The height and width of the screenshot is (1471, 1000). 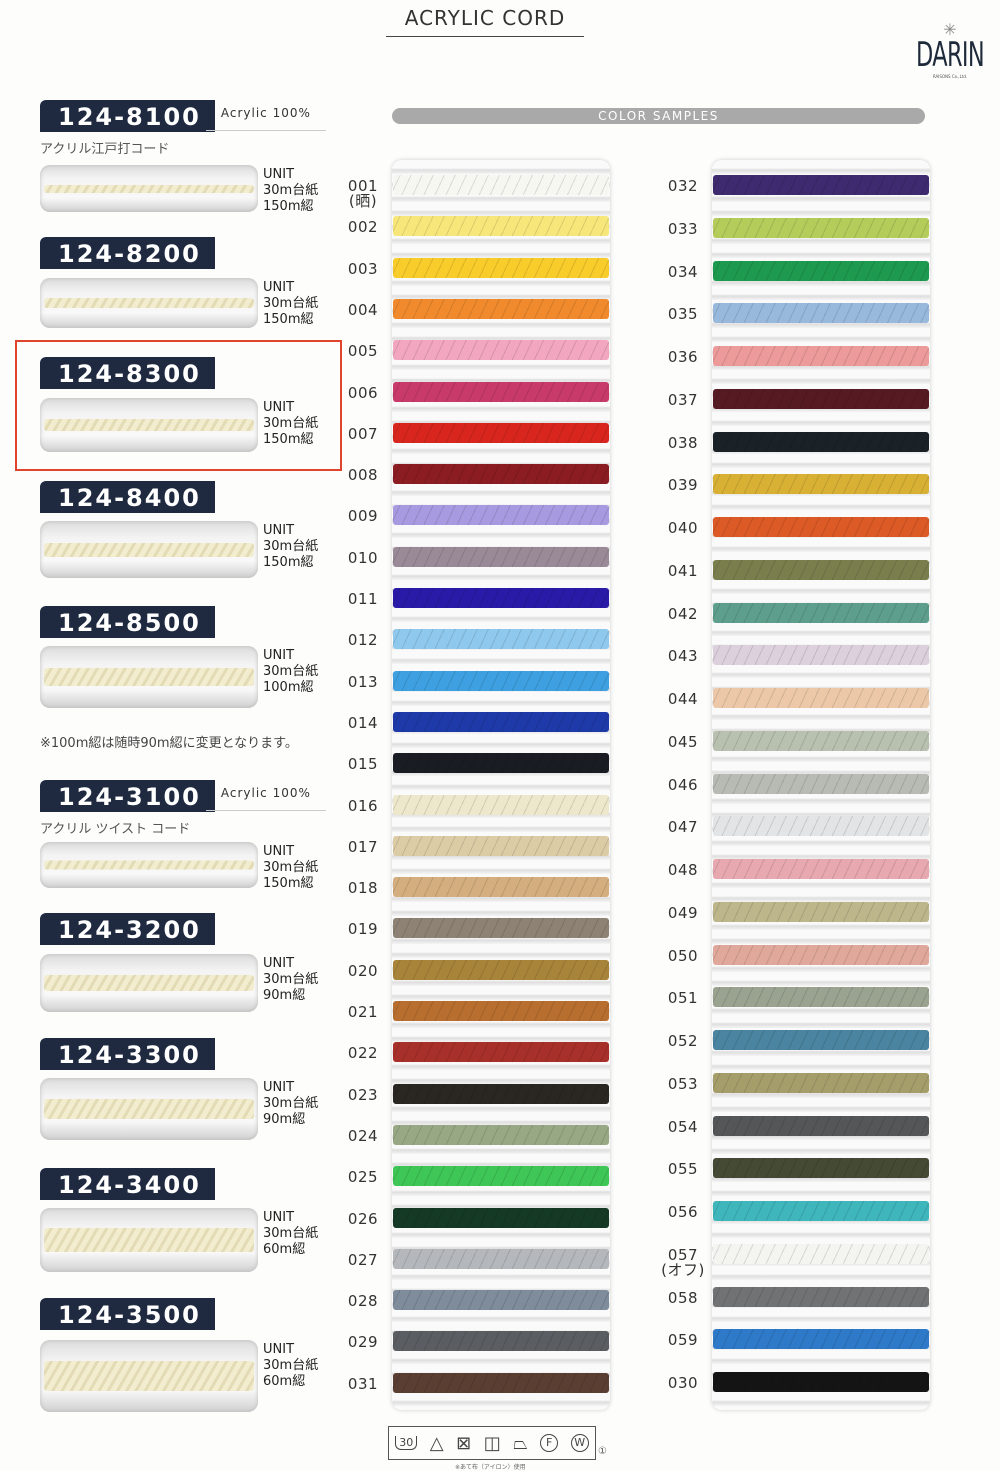 What do you see at coordinates (490, 1467) in the screenshot?
I see `care-note: ※あて布（アイロン）使用` at bounding box center [490, 1467].